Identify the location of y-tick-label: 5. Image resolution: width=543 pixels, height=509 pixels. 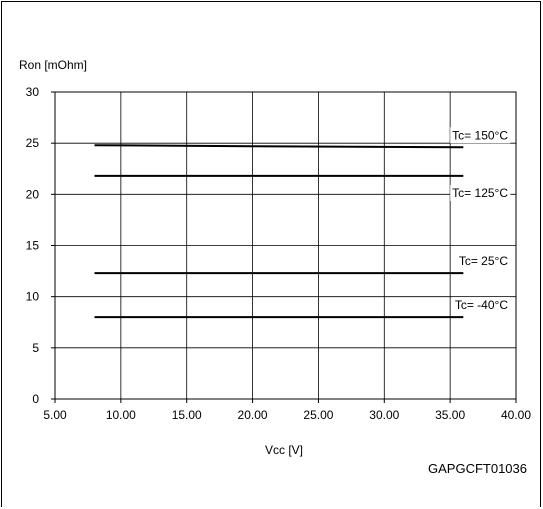
(35, 348).